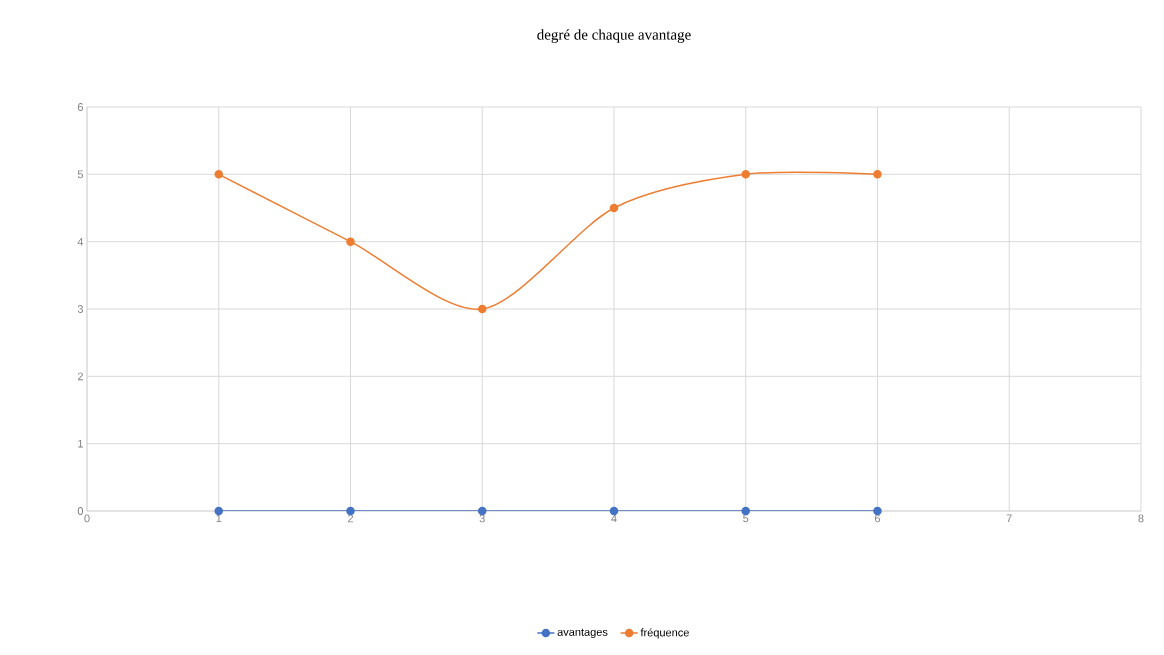 This screenshot has height=655, width=1164. What do you see at coordinates (664, 633) in the screenshot?
I see `legend-label: fréquence` at bounding box center [664, 633].